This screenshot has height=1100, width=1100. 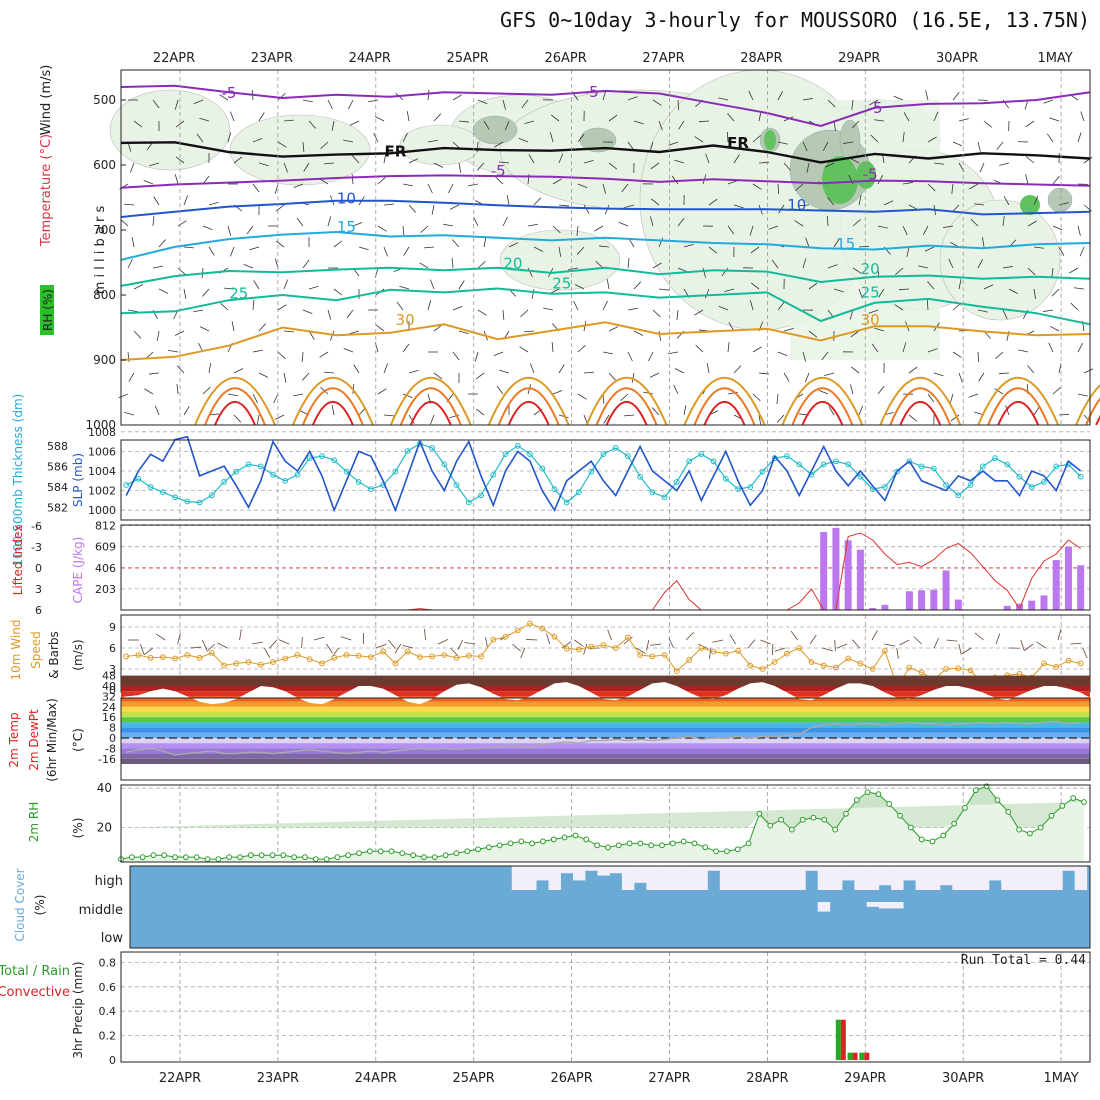 What do you see at coordinates (112, 669) in the screenshot?
I see `wind-tick-label: 3` at bounding box center [112, 669].